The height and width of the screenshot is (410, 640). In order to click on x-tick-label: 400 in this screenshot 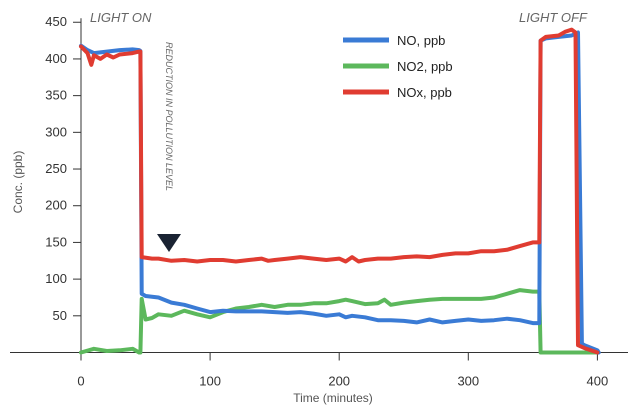, I will do `click(598, 381)`.